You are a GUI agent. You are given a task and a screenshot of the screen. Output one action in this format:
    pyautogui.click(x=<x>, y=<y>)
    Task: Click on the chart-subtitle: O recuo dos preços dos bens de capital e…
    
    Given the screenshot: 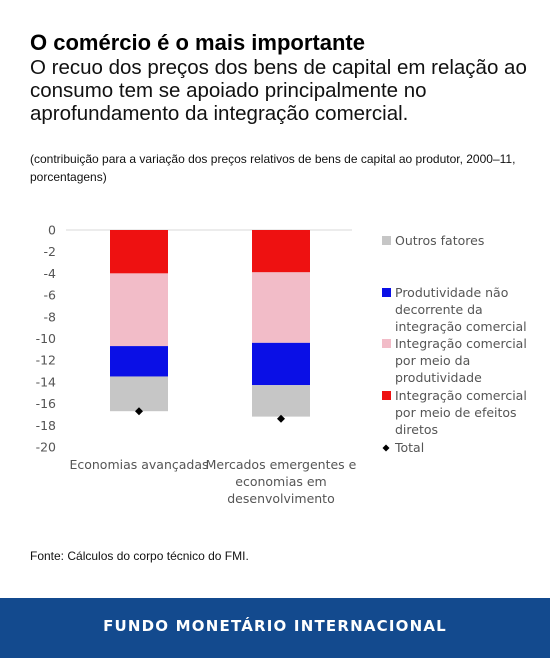 What is the action you would take?
    pyautogui.click(x=278, y=90)
    